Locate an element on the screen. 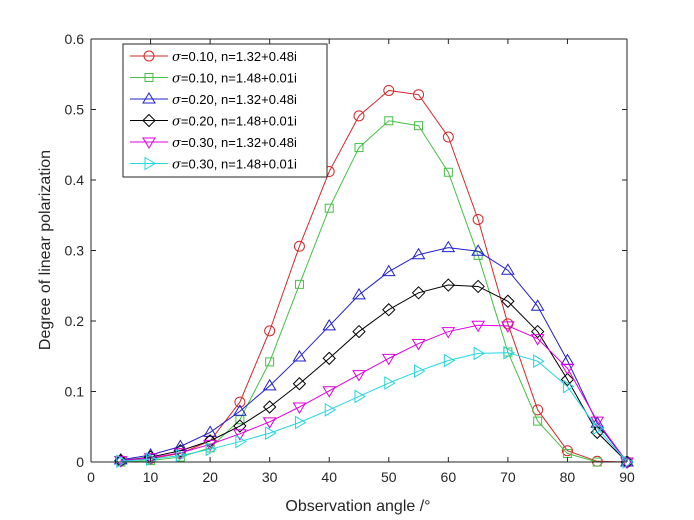  x-tick-label: 40 is located at coordinates (329, 477).